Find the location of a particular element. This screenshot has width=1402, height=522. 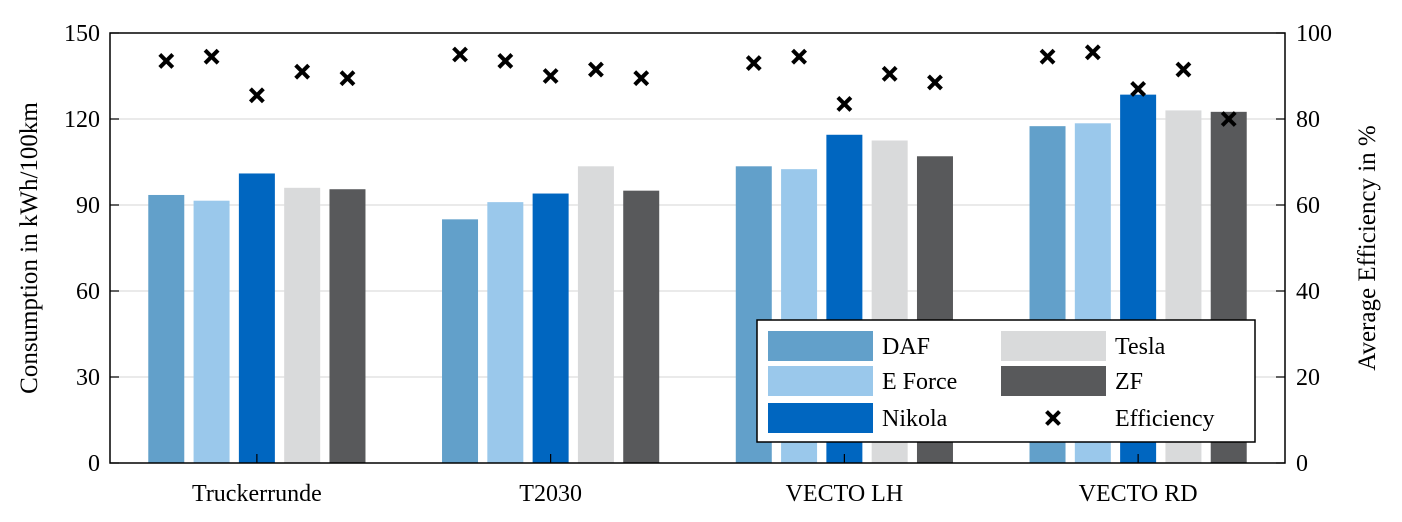

legend-label-tesla: Tesla is located at coordinates (1140, 347).